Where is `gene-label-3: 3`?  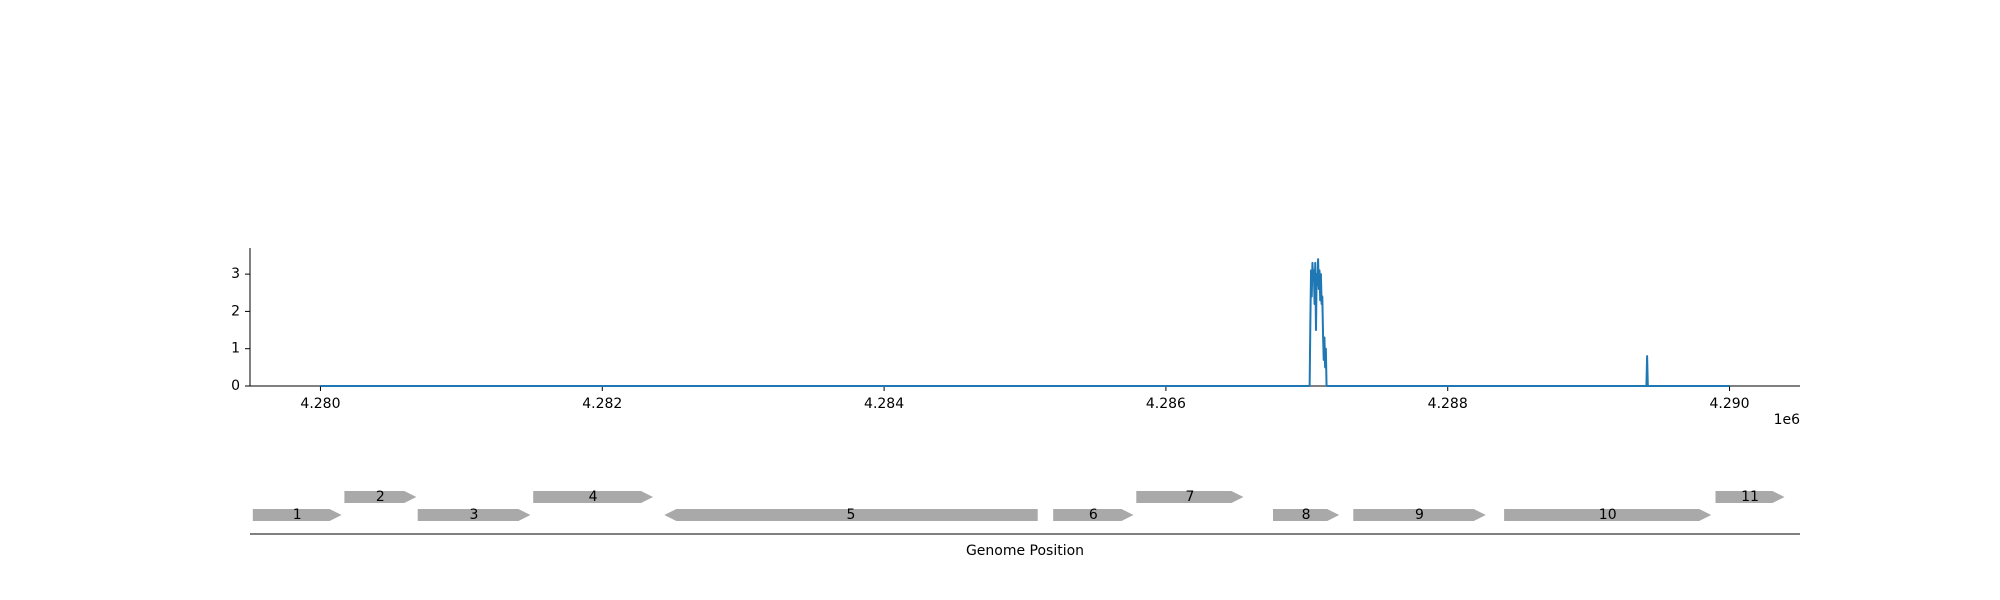
gene-label-3: 3 is located at coordinates (474, 515).